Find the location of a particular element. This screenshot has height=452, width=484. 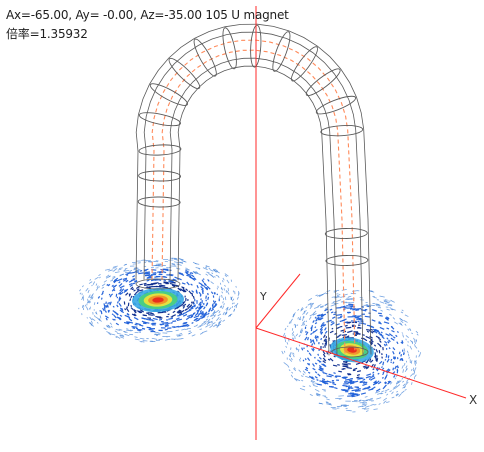

left-pole-field-map is located at coordinates (159, 300).